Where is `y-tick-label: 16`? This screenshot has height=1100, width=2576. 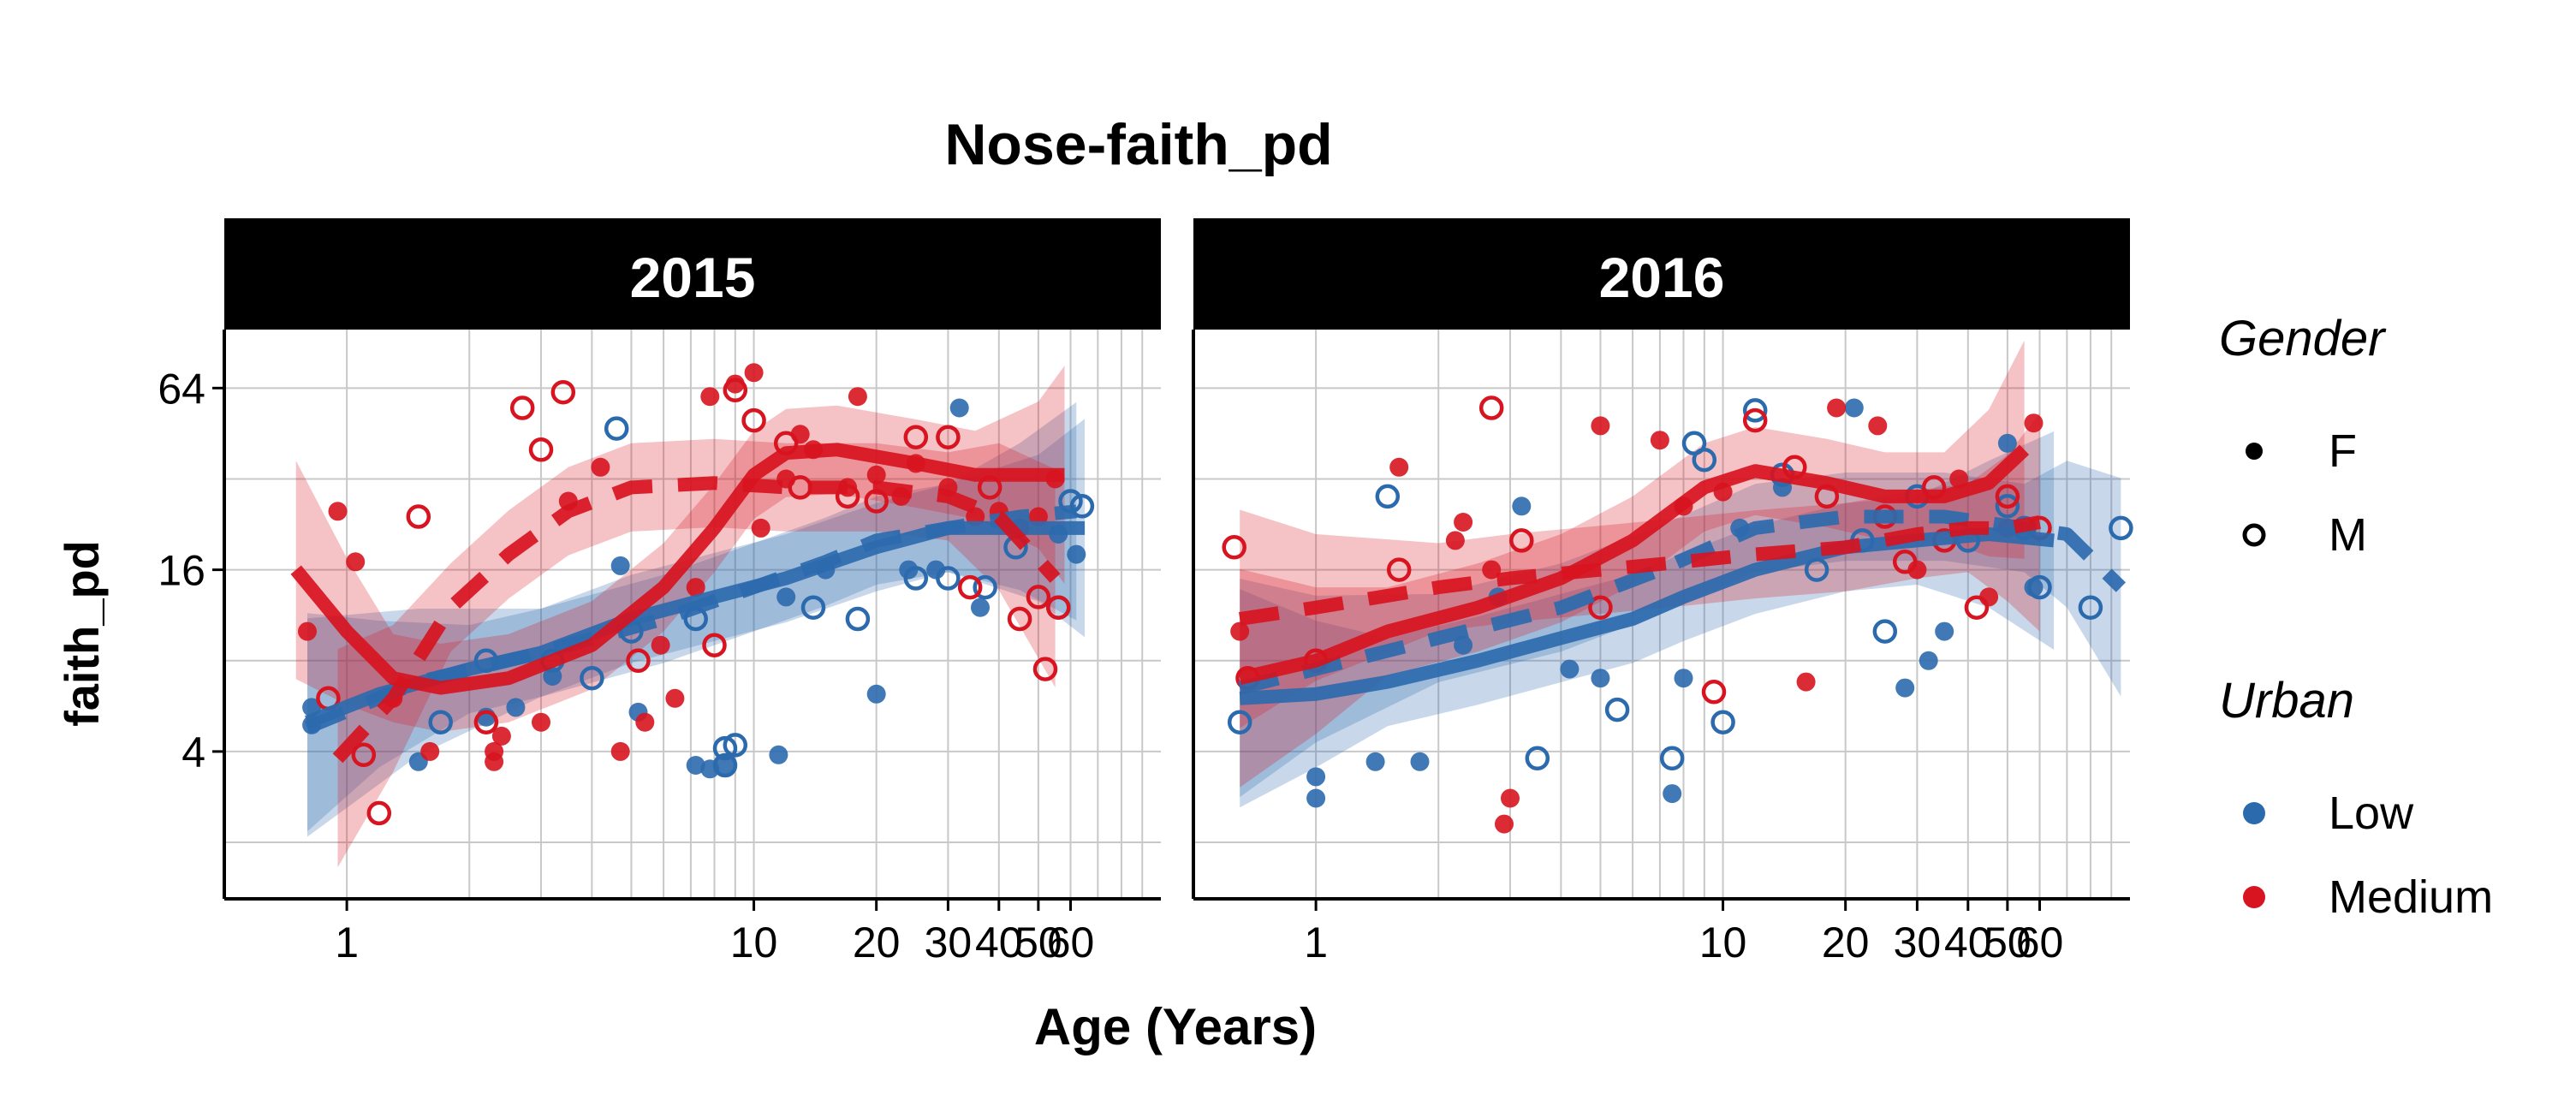
y-tick-label: 16 is located at coordinates (182, 571).